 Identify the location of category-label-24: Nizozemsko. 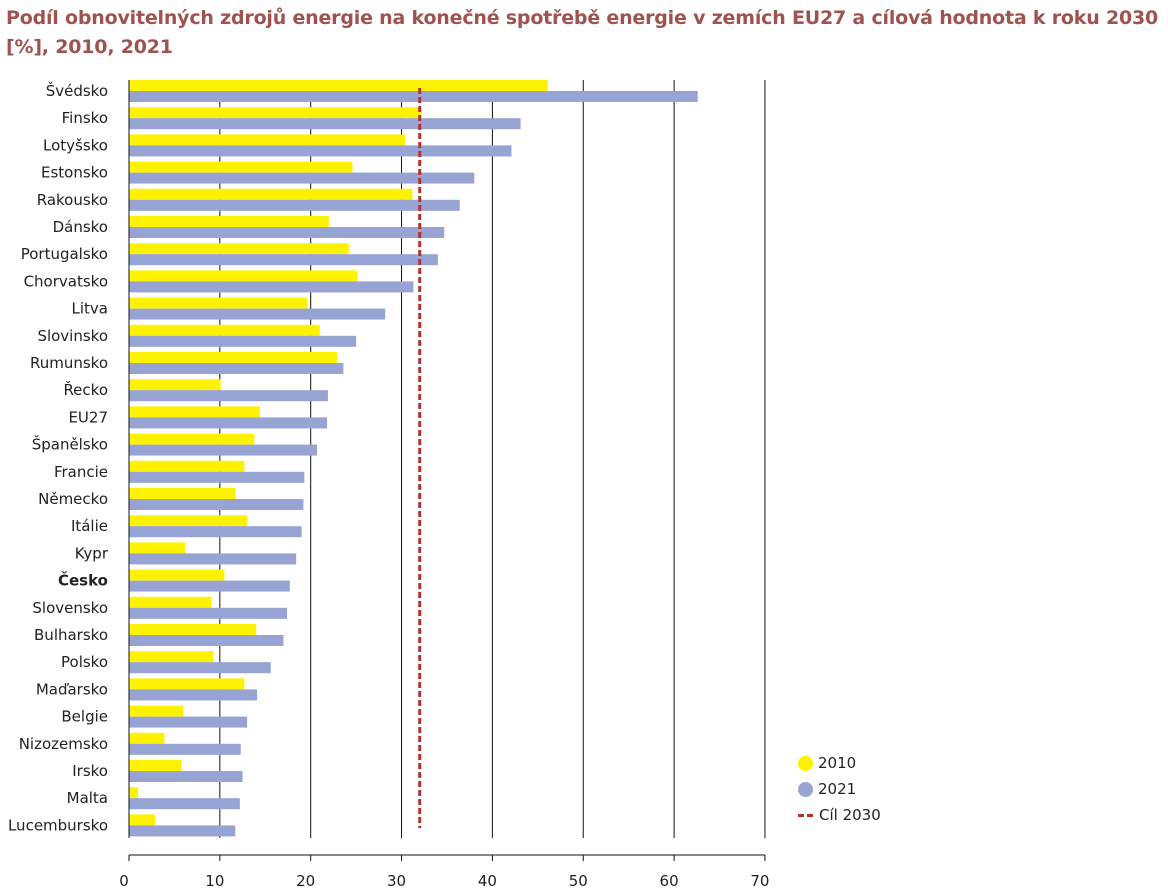
(63, 744).